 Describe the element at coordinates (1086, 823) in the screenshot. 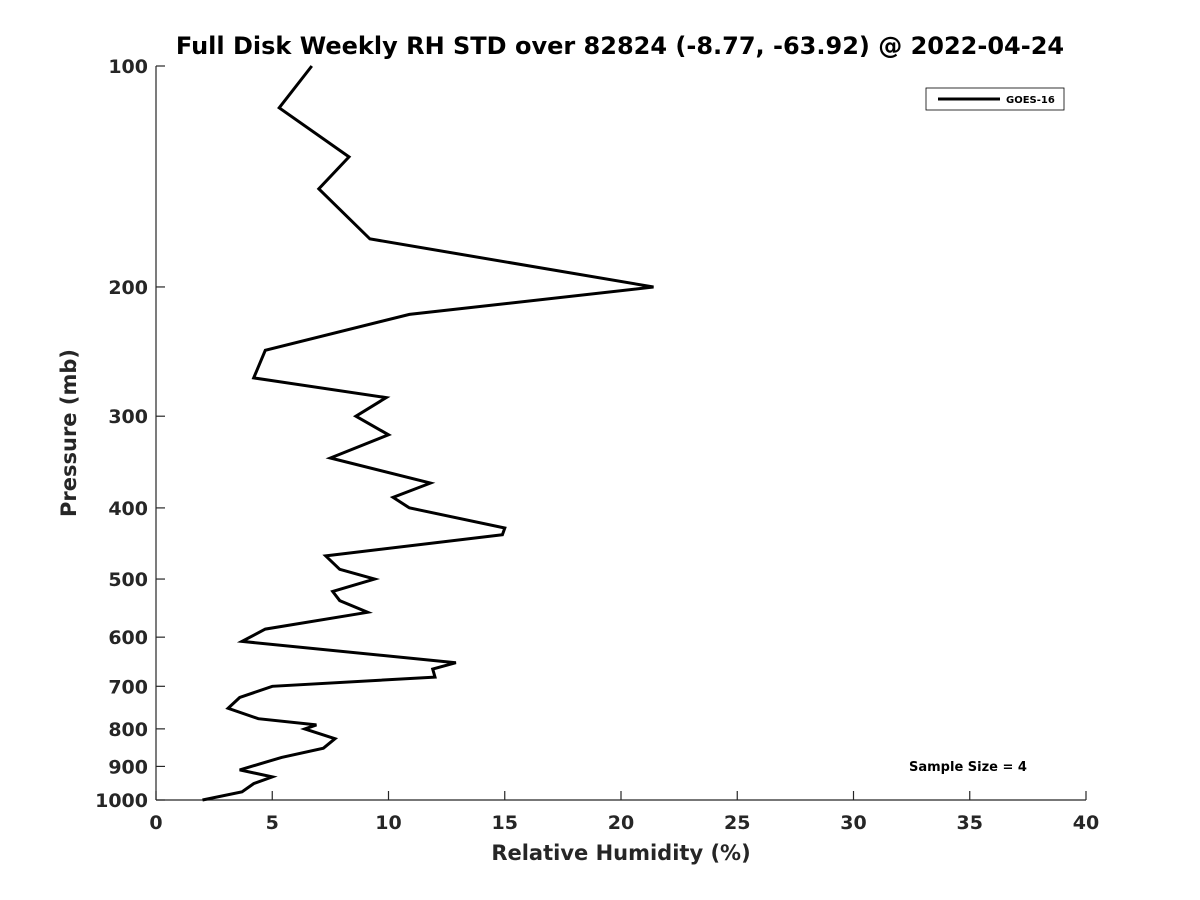

I see `x-tick-label: 40` at that location.